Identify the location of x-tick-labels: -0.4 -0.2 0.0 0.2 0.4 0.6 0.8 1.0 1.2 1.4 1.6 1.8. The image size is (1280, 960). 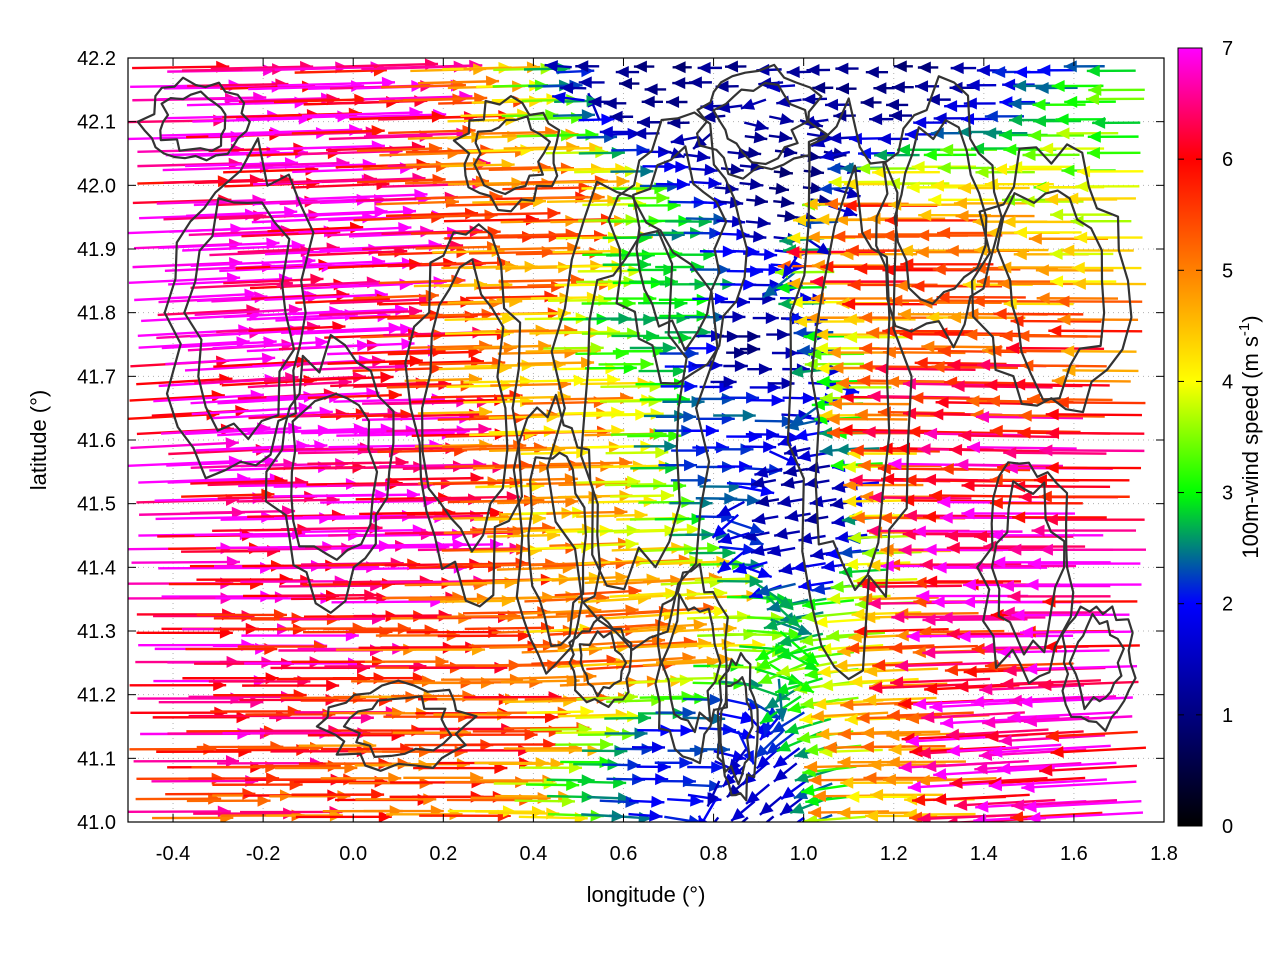
(667, 854).